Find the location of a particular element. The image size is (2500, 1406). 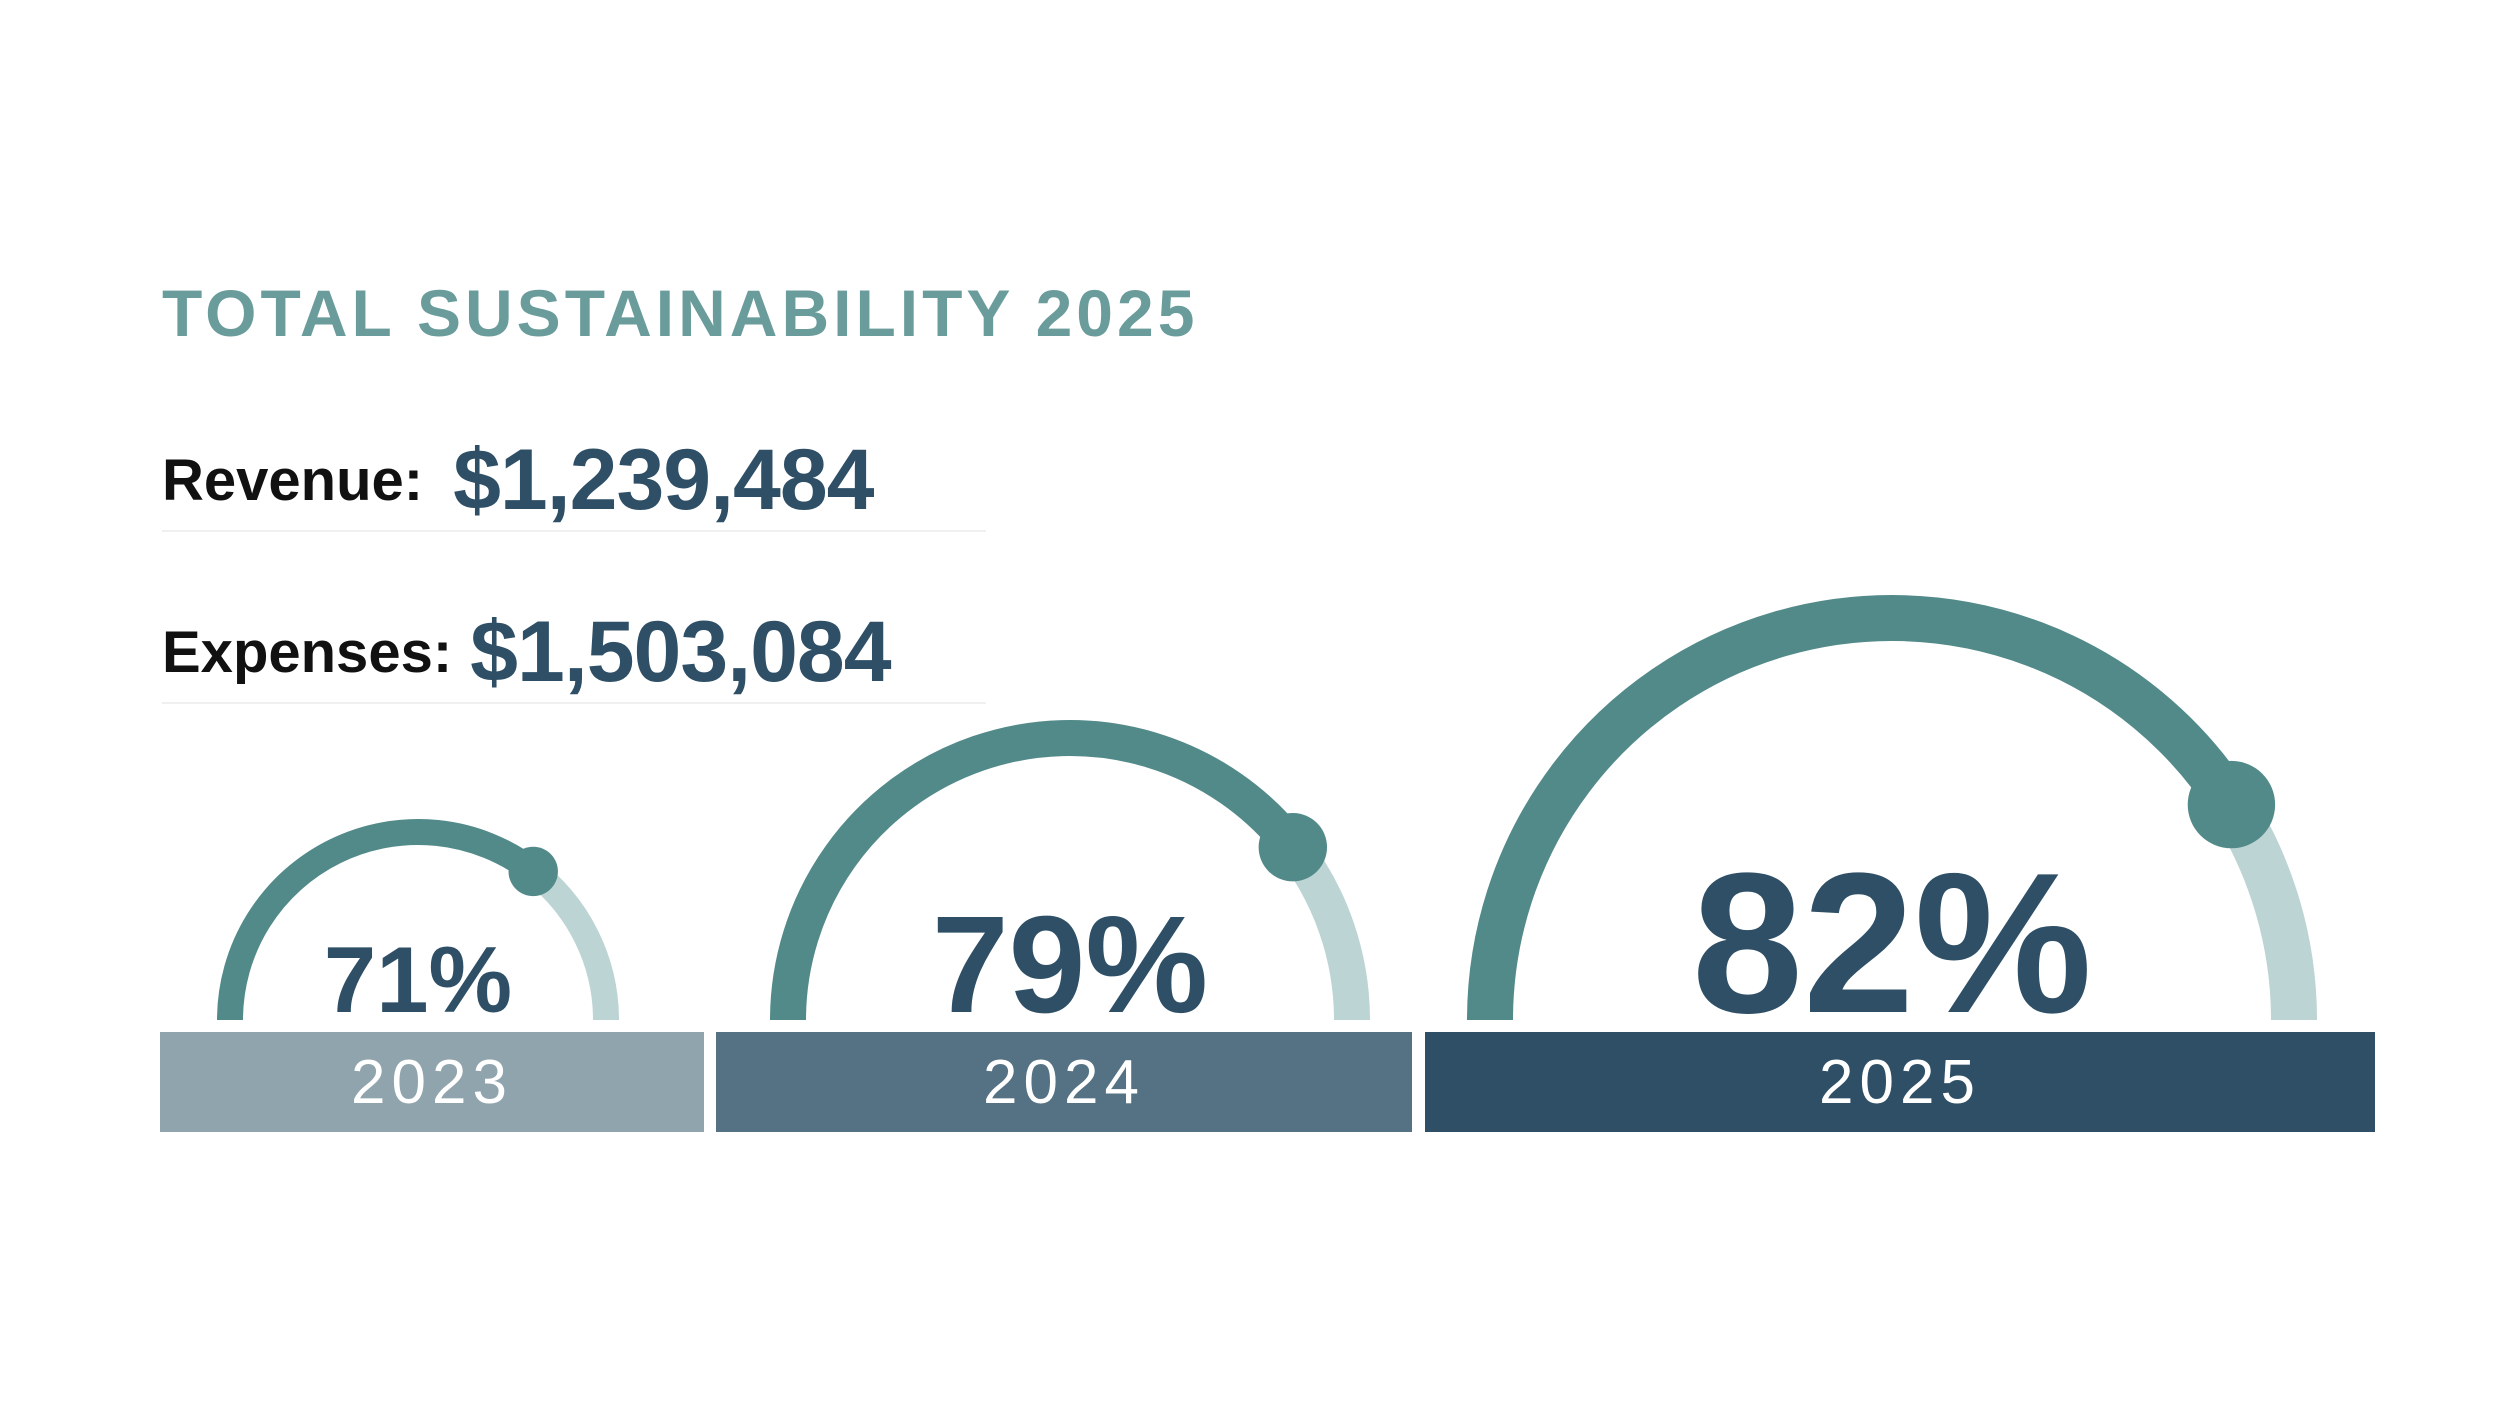

revenue-row: Revenue: $1,239,484 is located at coordinates (574, 481).